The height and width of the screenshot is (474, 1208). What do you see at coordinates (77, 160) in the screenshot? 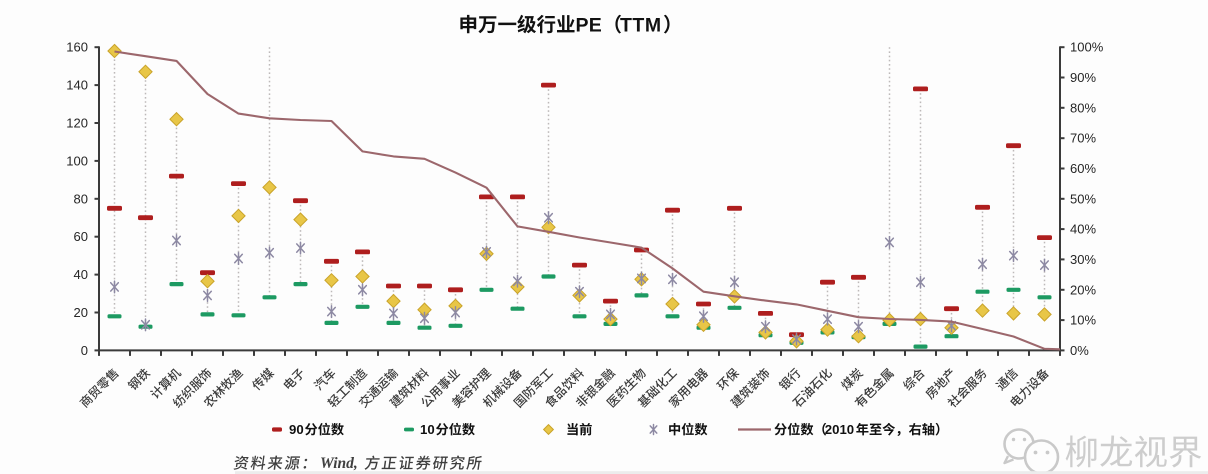
I see `svg-text: 100` at bounding box center [77, 160].